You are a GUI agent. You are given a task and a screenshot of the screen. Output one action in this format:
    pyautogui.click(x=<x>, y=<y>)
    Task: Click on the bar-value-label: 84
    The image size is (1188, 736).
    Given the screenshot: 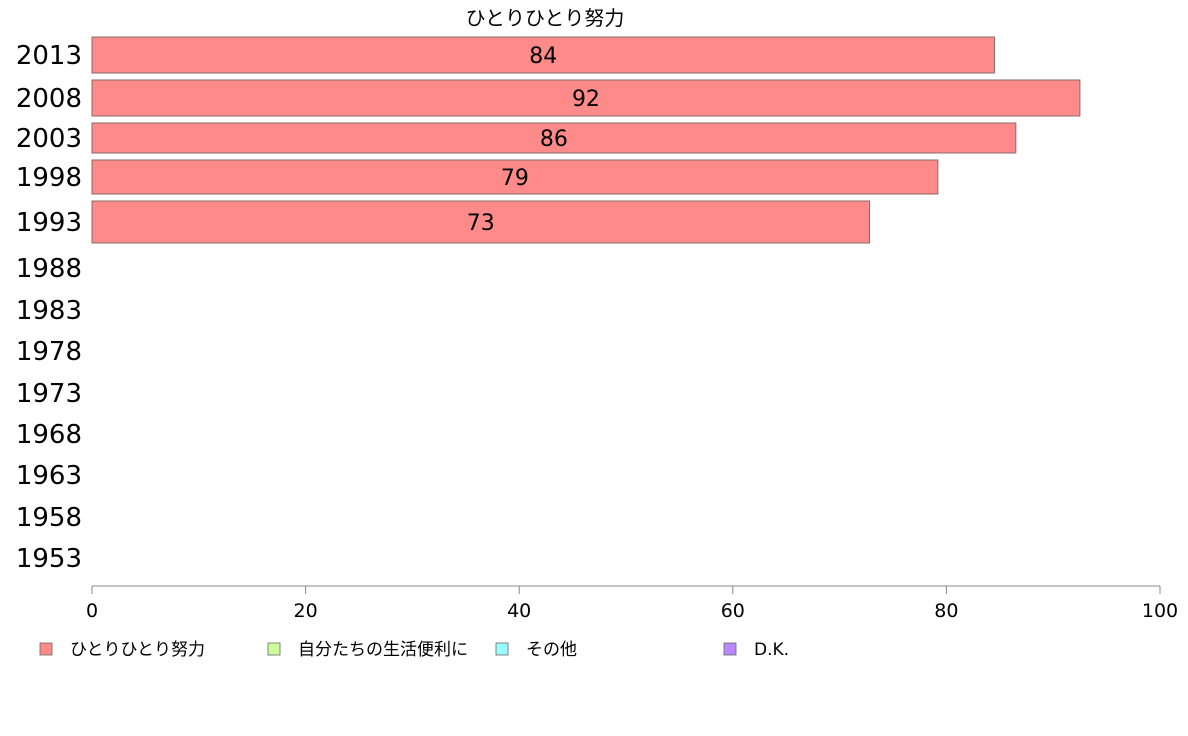 What is the action you would take?
    pyautogui.click(x=543, y=56)
    